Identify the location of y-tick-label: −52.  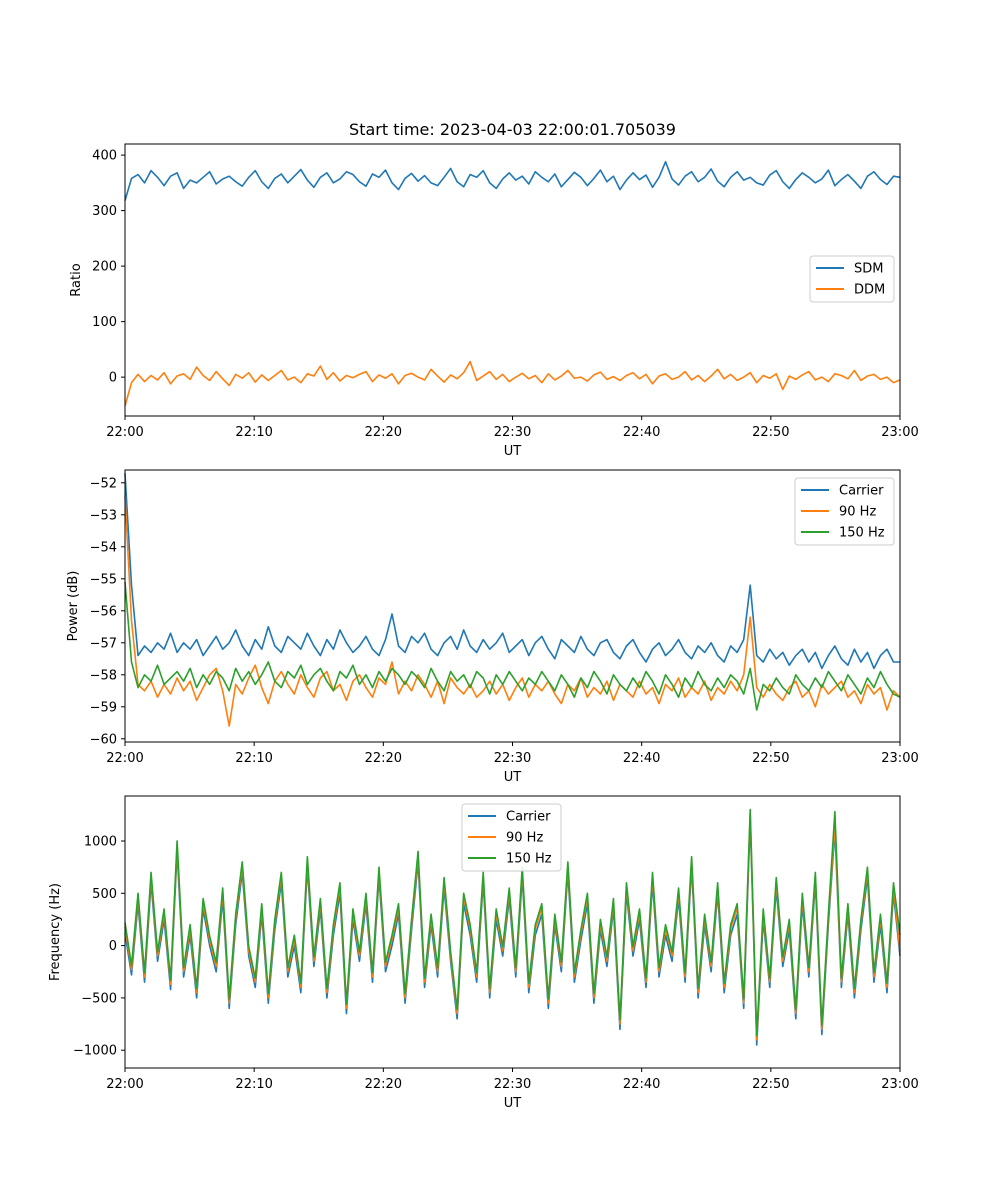
(103, 483).